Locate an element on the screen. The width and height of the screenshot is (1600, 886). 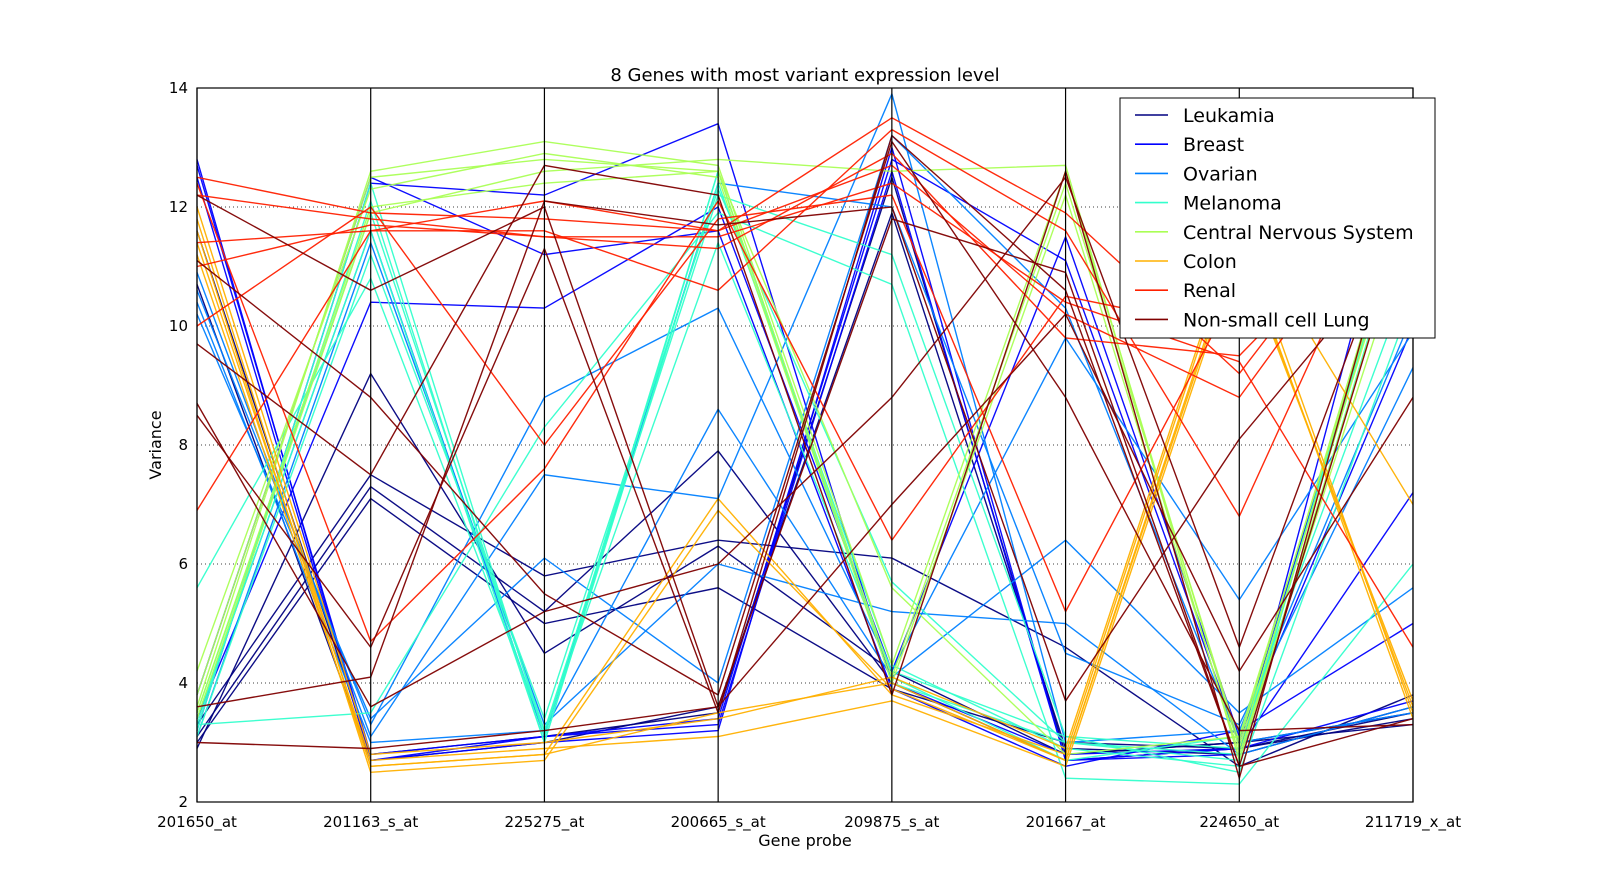
legend-label: Melanoma is located at coordinates (1232, 204).